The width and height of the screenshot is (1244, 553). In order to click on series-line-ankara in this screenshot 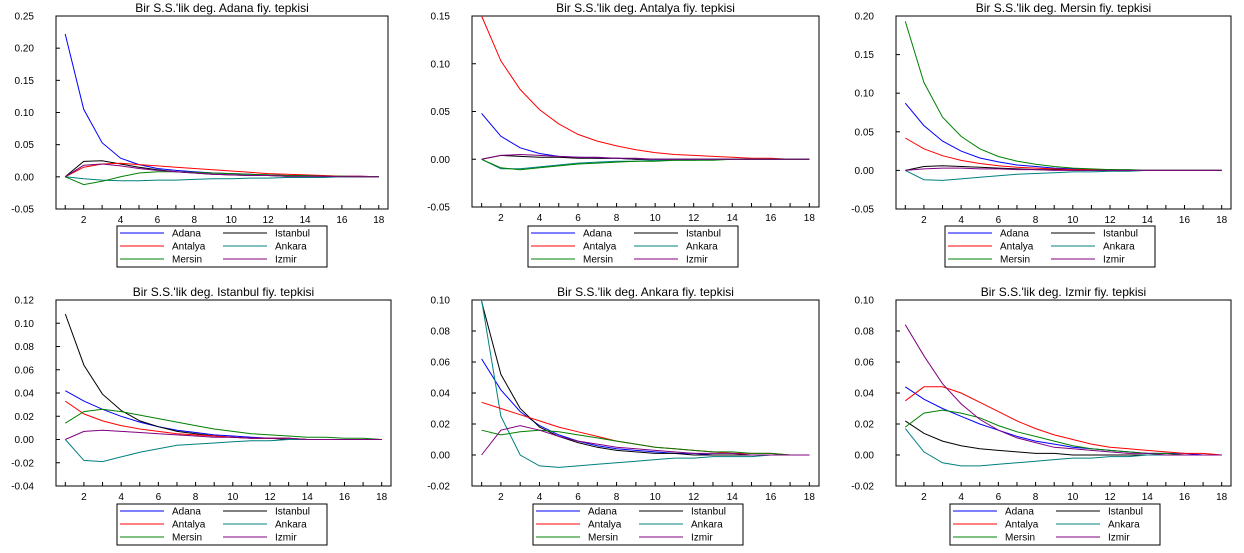, I will do `click(645, 383)`.